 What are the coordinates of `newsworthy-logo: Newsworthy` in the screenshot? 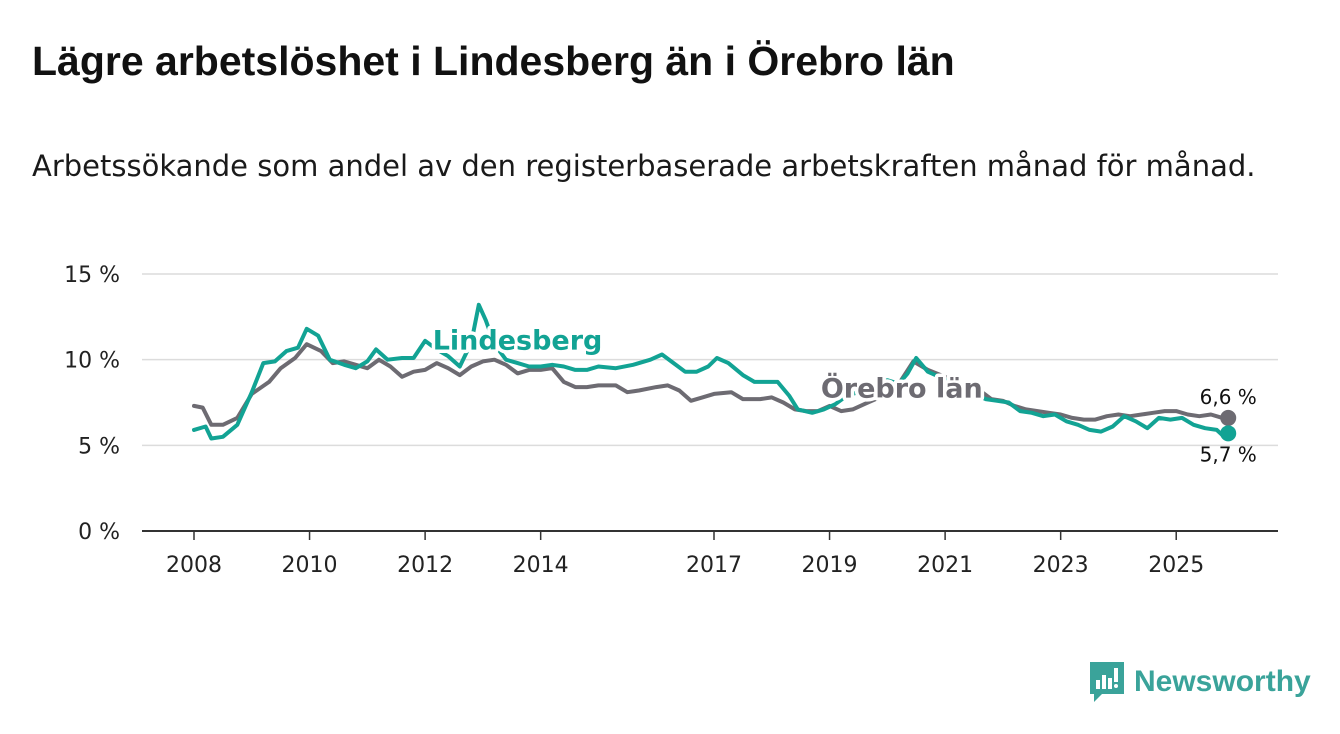 It's located at (1199, 682).